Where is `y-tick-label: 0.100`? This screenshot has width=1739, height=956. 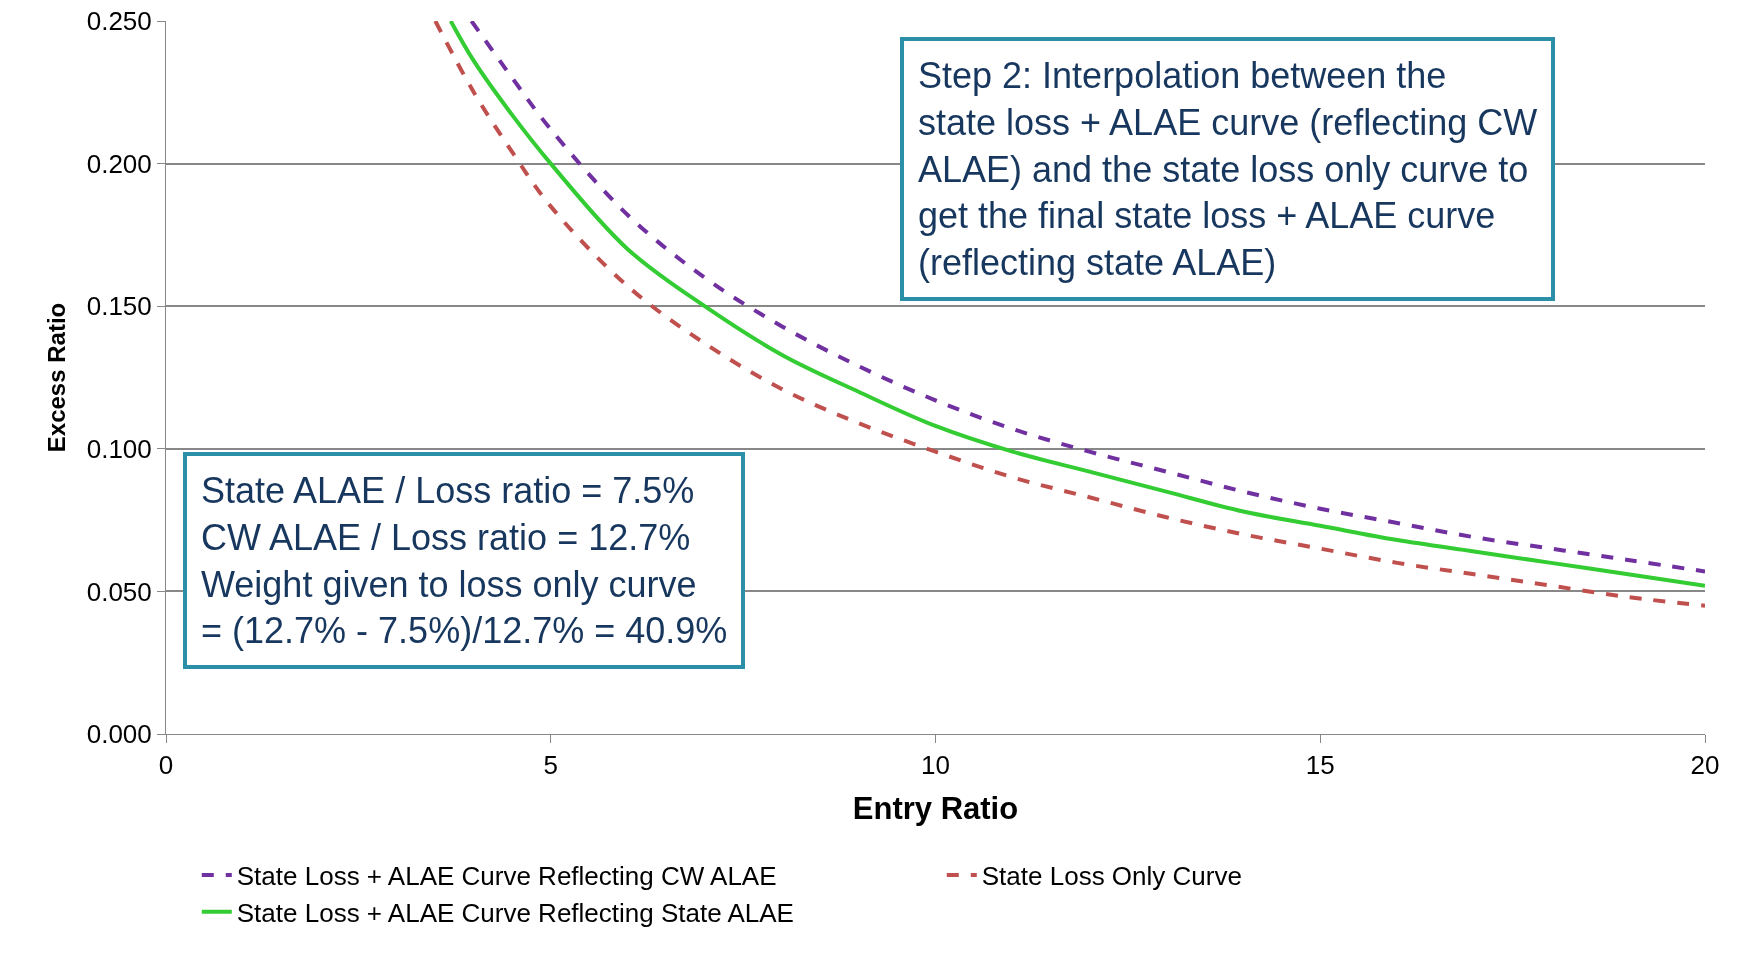 y-tick-label: 0.100 is located at coordinates (119, 448).